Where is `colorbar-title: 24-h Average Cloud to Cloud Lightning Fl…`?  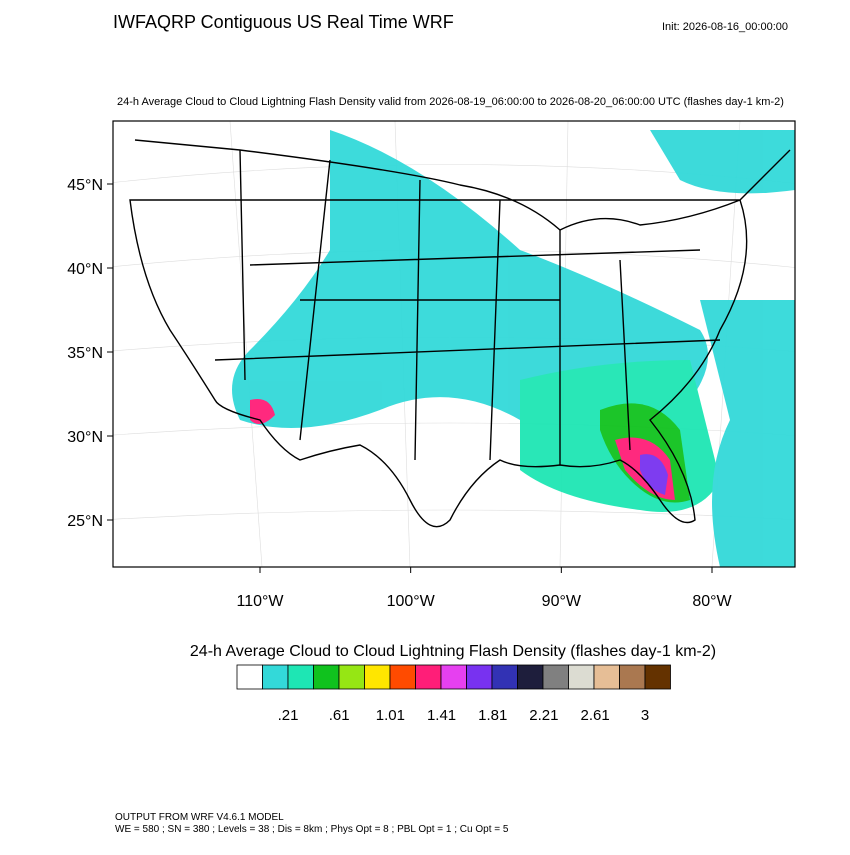 colorbar-title: 24-h Average Cloud to Cloud Lightning Fl… is located at coordinates (453, 651).